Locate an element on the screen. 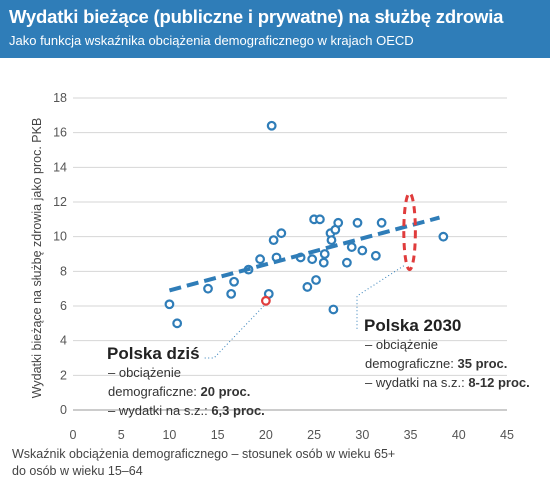  x-tick-label: 25 is located at coordinates (314, 435).